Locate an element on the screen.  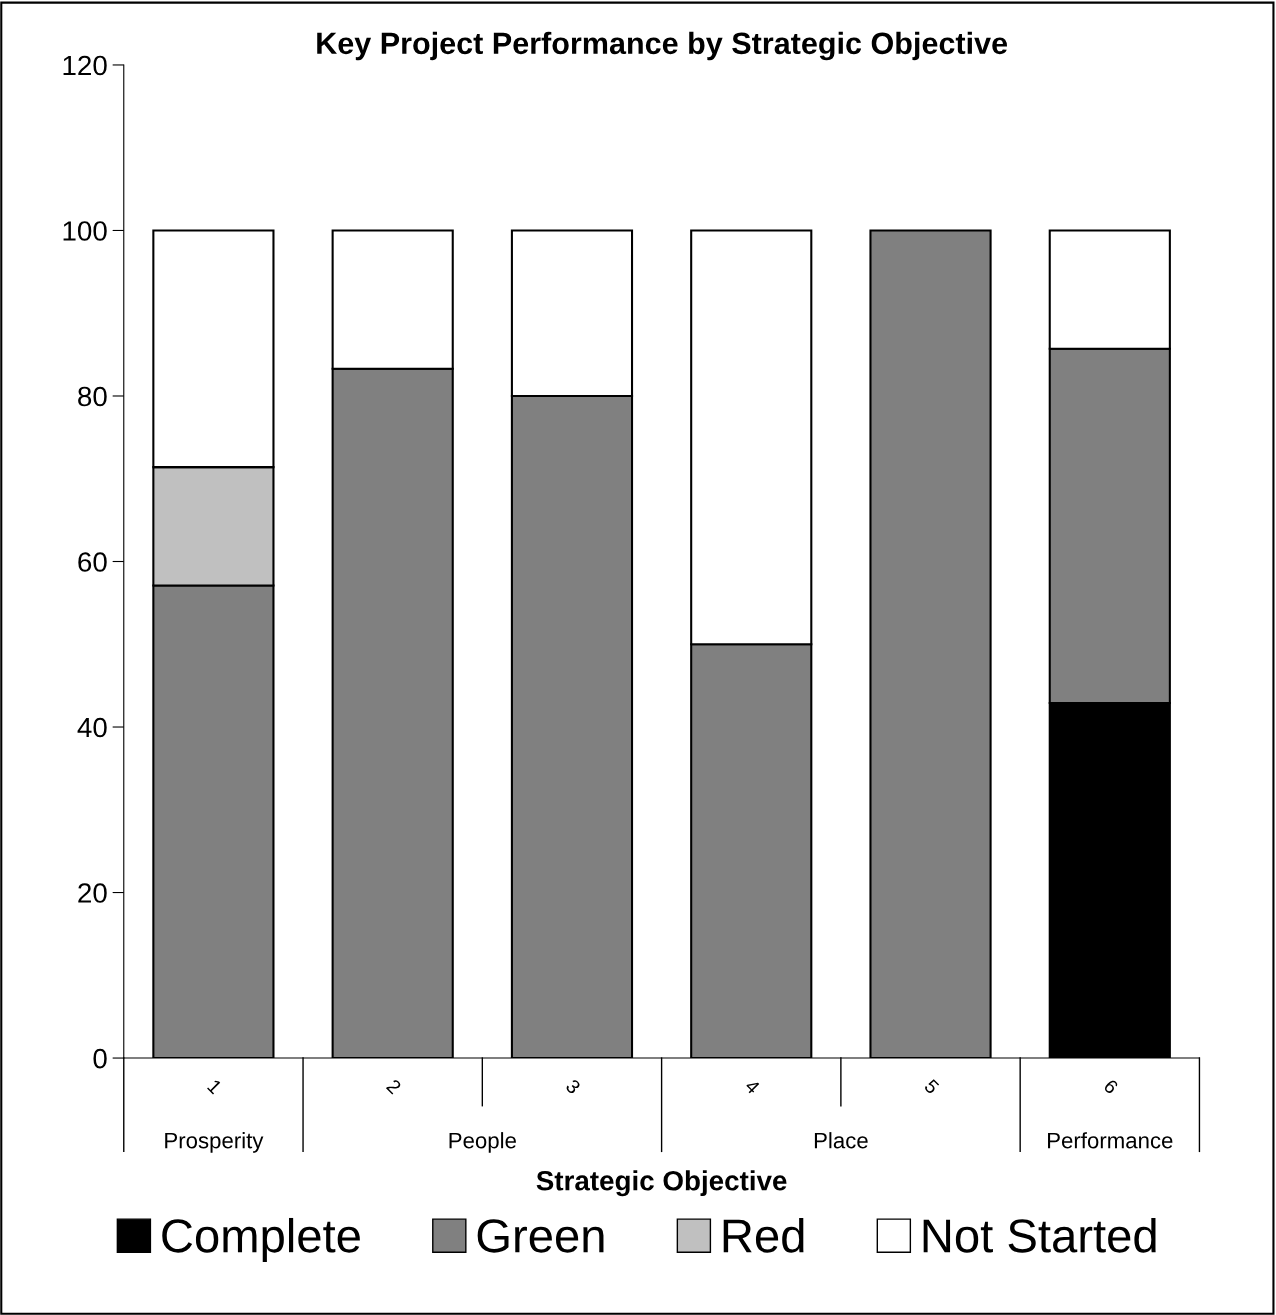
text: Place is located at coordinates (841, 1140).